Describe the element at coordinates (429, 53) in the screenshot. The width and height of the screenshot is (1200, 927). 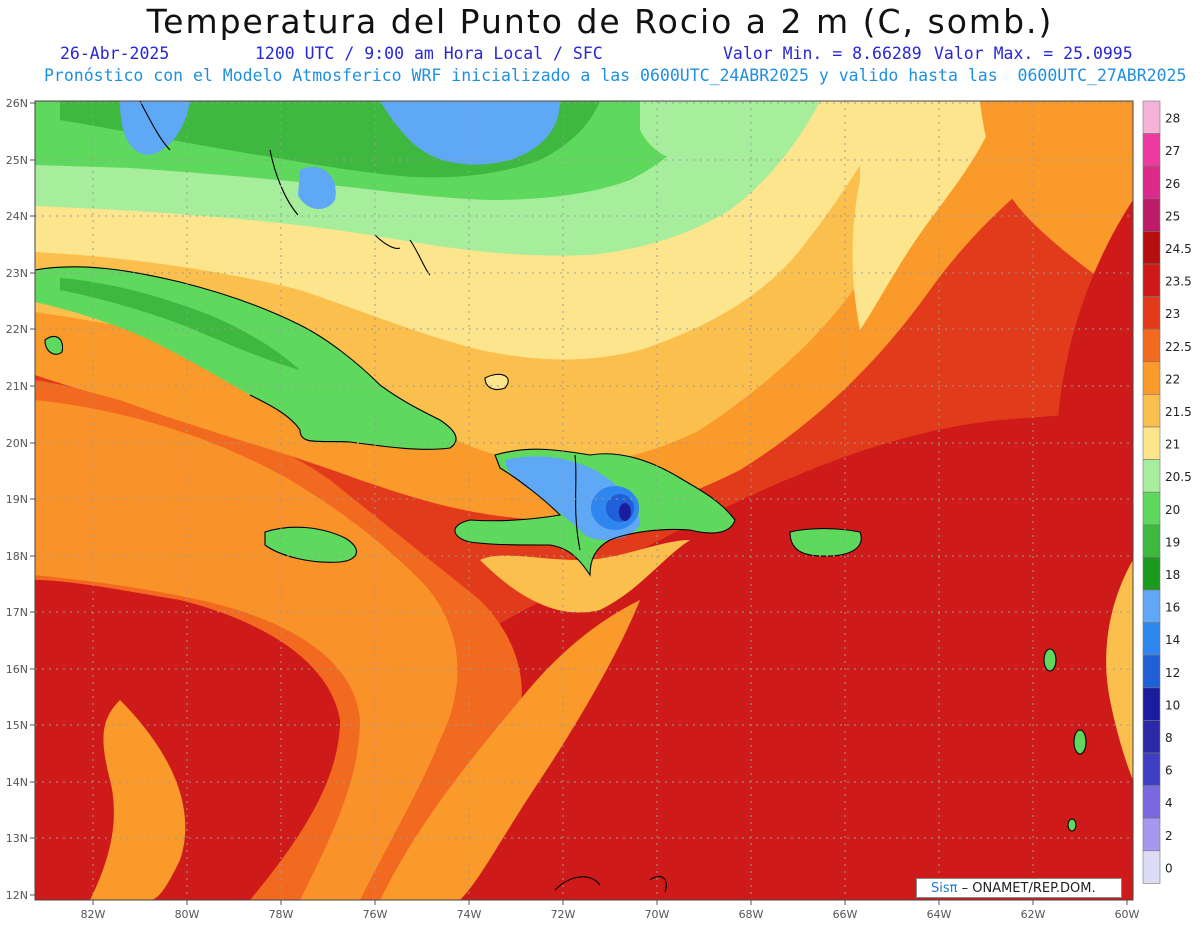
I see `forecast-time: 1200 UTC / 9:00 am Hora Local / SFC` at that location.